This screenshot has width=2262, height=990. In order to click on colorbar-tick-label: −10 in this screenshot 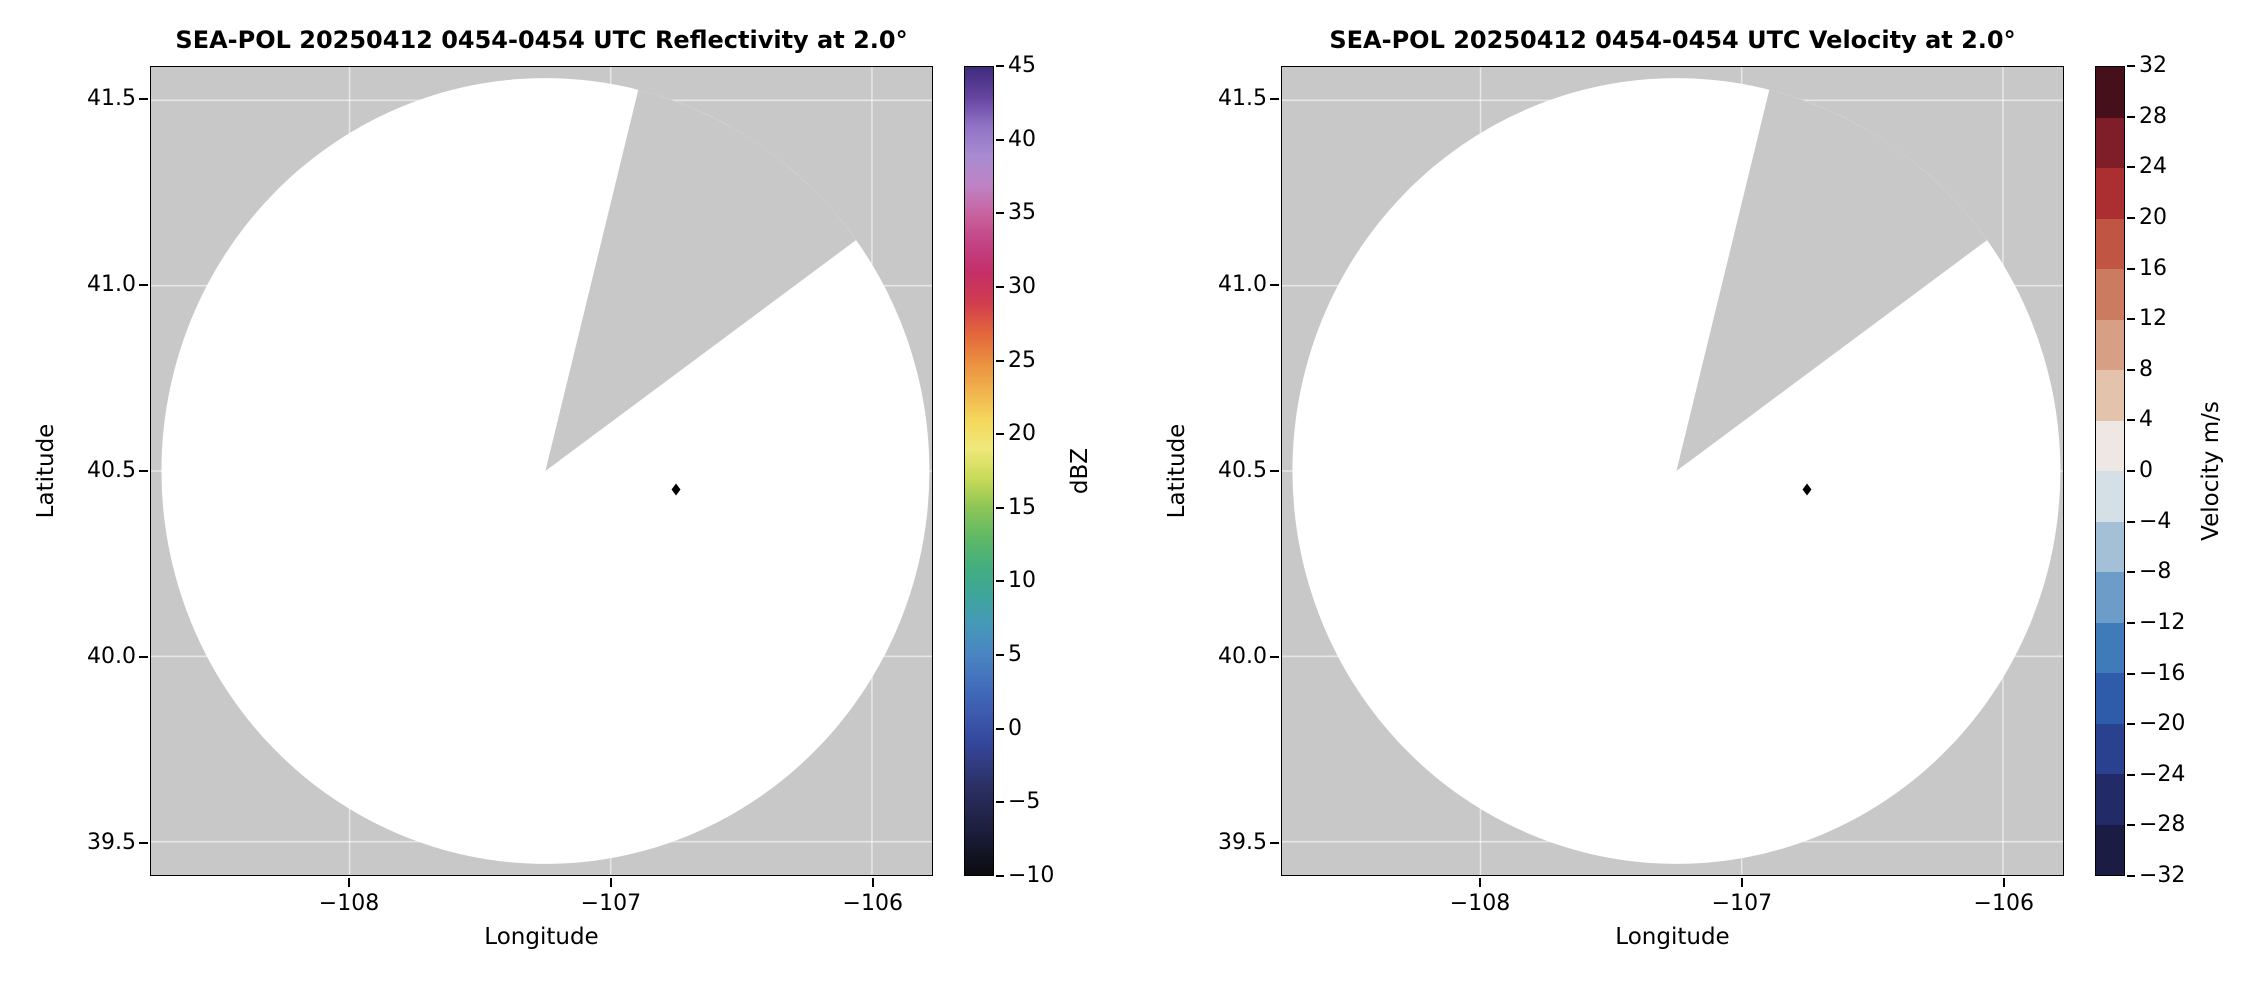, I will do `click(1031, 875)`.